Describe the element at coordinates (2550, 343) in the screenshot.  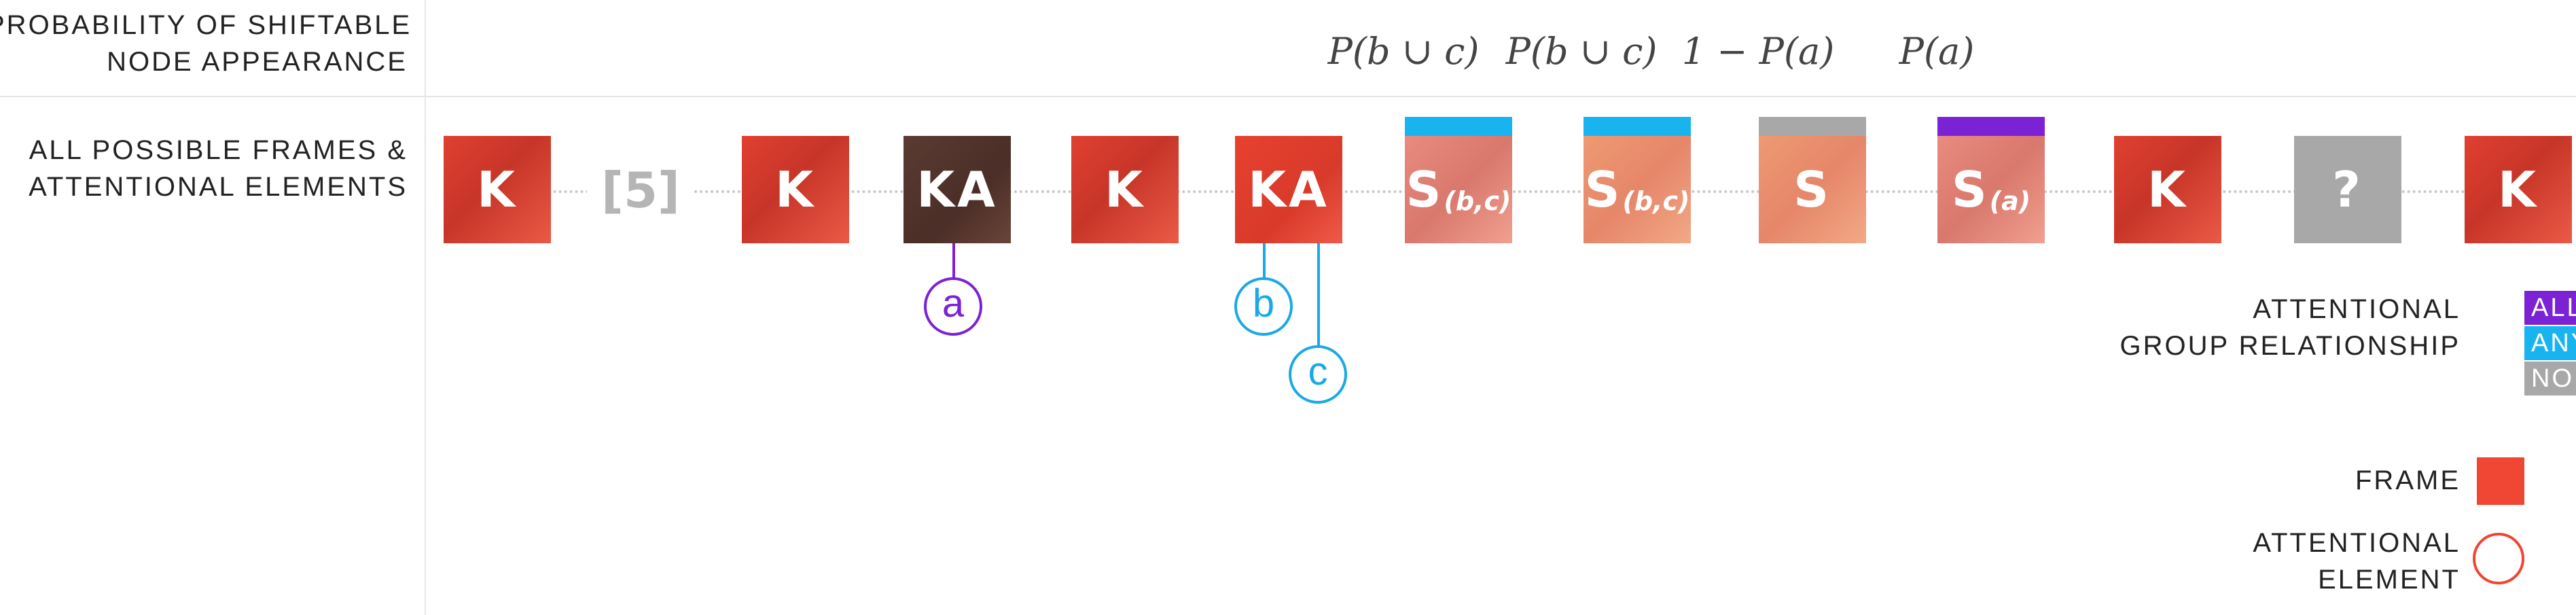
I see `legend-swatch-any: ANY` at that location.